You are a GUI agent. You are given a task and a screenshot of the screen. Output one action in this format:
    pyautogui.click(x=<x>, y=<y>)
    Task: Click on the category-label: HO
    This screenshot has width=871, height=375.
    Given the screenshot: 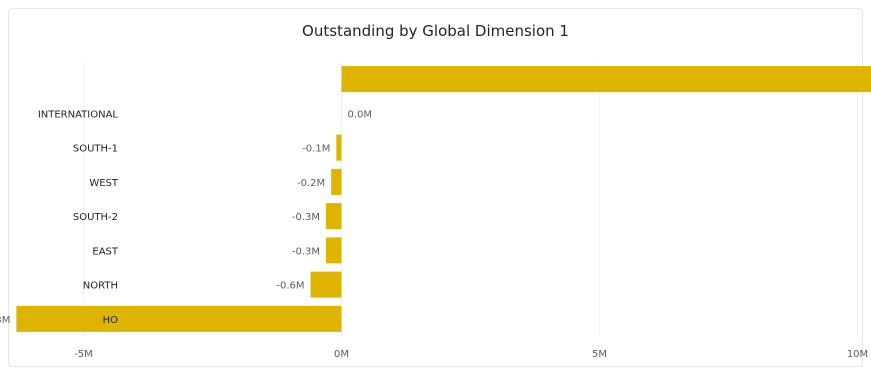 What is the action you would take?
    pyautogui.click(x=111, y=320)
    